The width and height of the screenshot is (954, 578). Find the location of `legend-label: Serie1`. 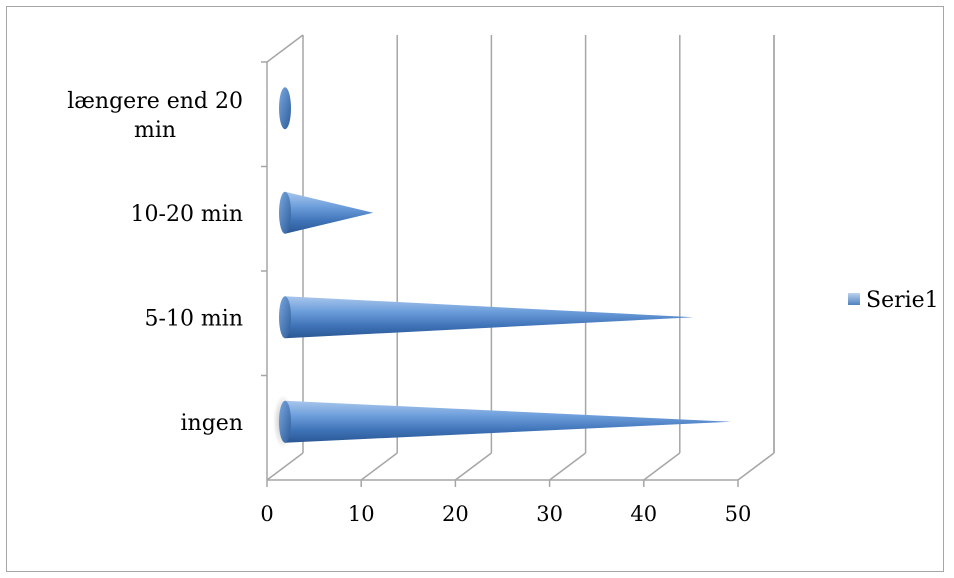

legend-label: Serie1 is located at coordinates (902, 300).